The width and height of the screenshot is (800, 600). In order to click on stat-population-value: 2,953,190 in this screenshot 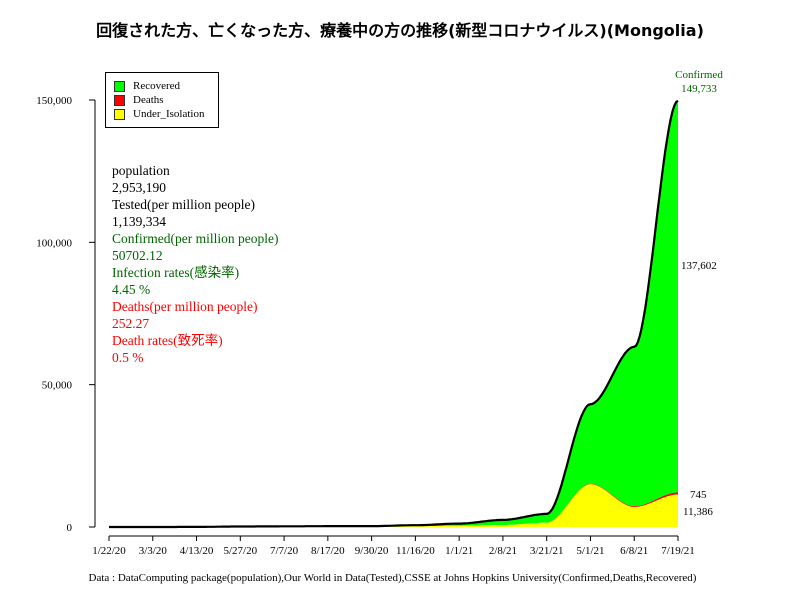, I will do `click(139, 187)`.